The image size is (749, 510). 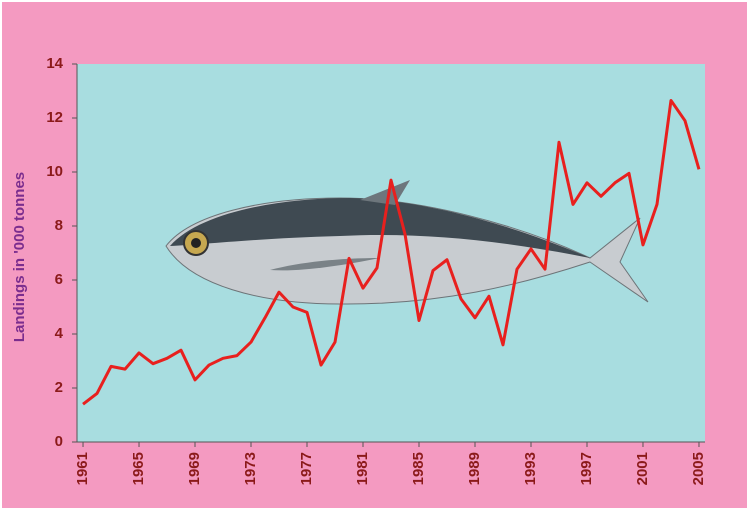 I want to click on x-tick-label: 1997, so click(x=586, y=468).